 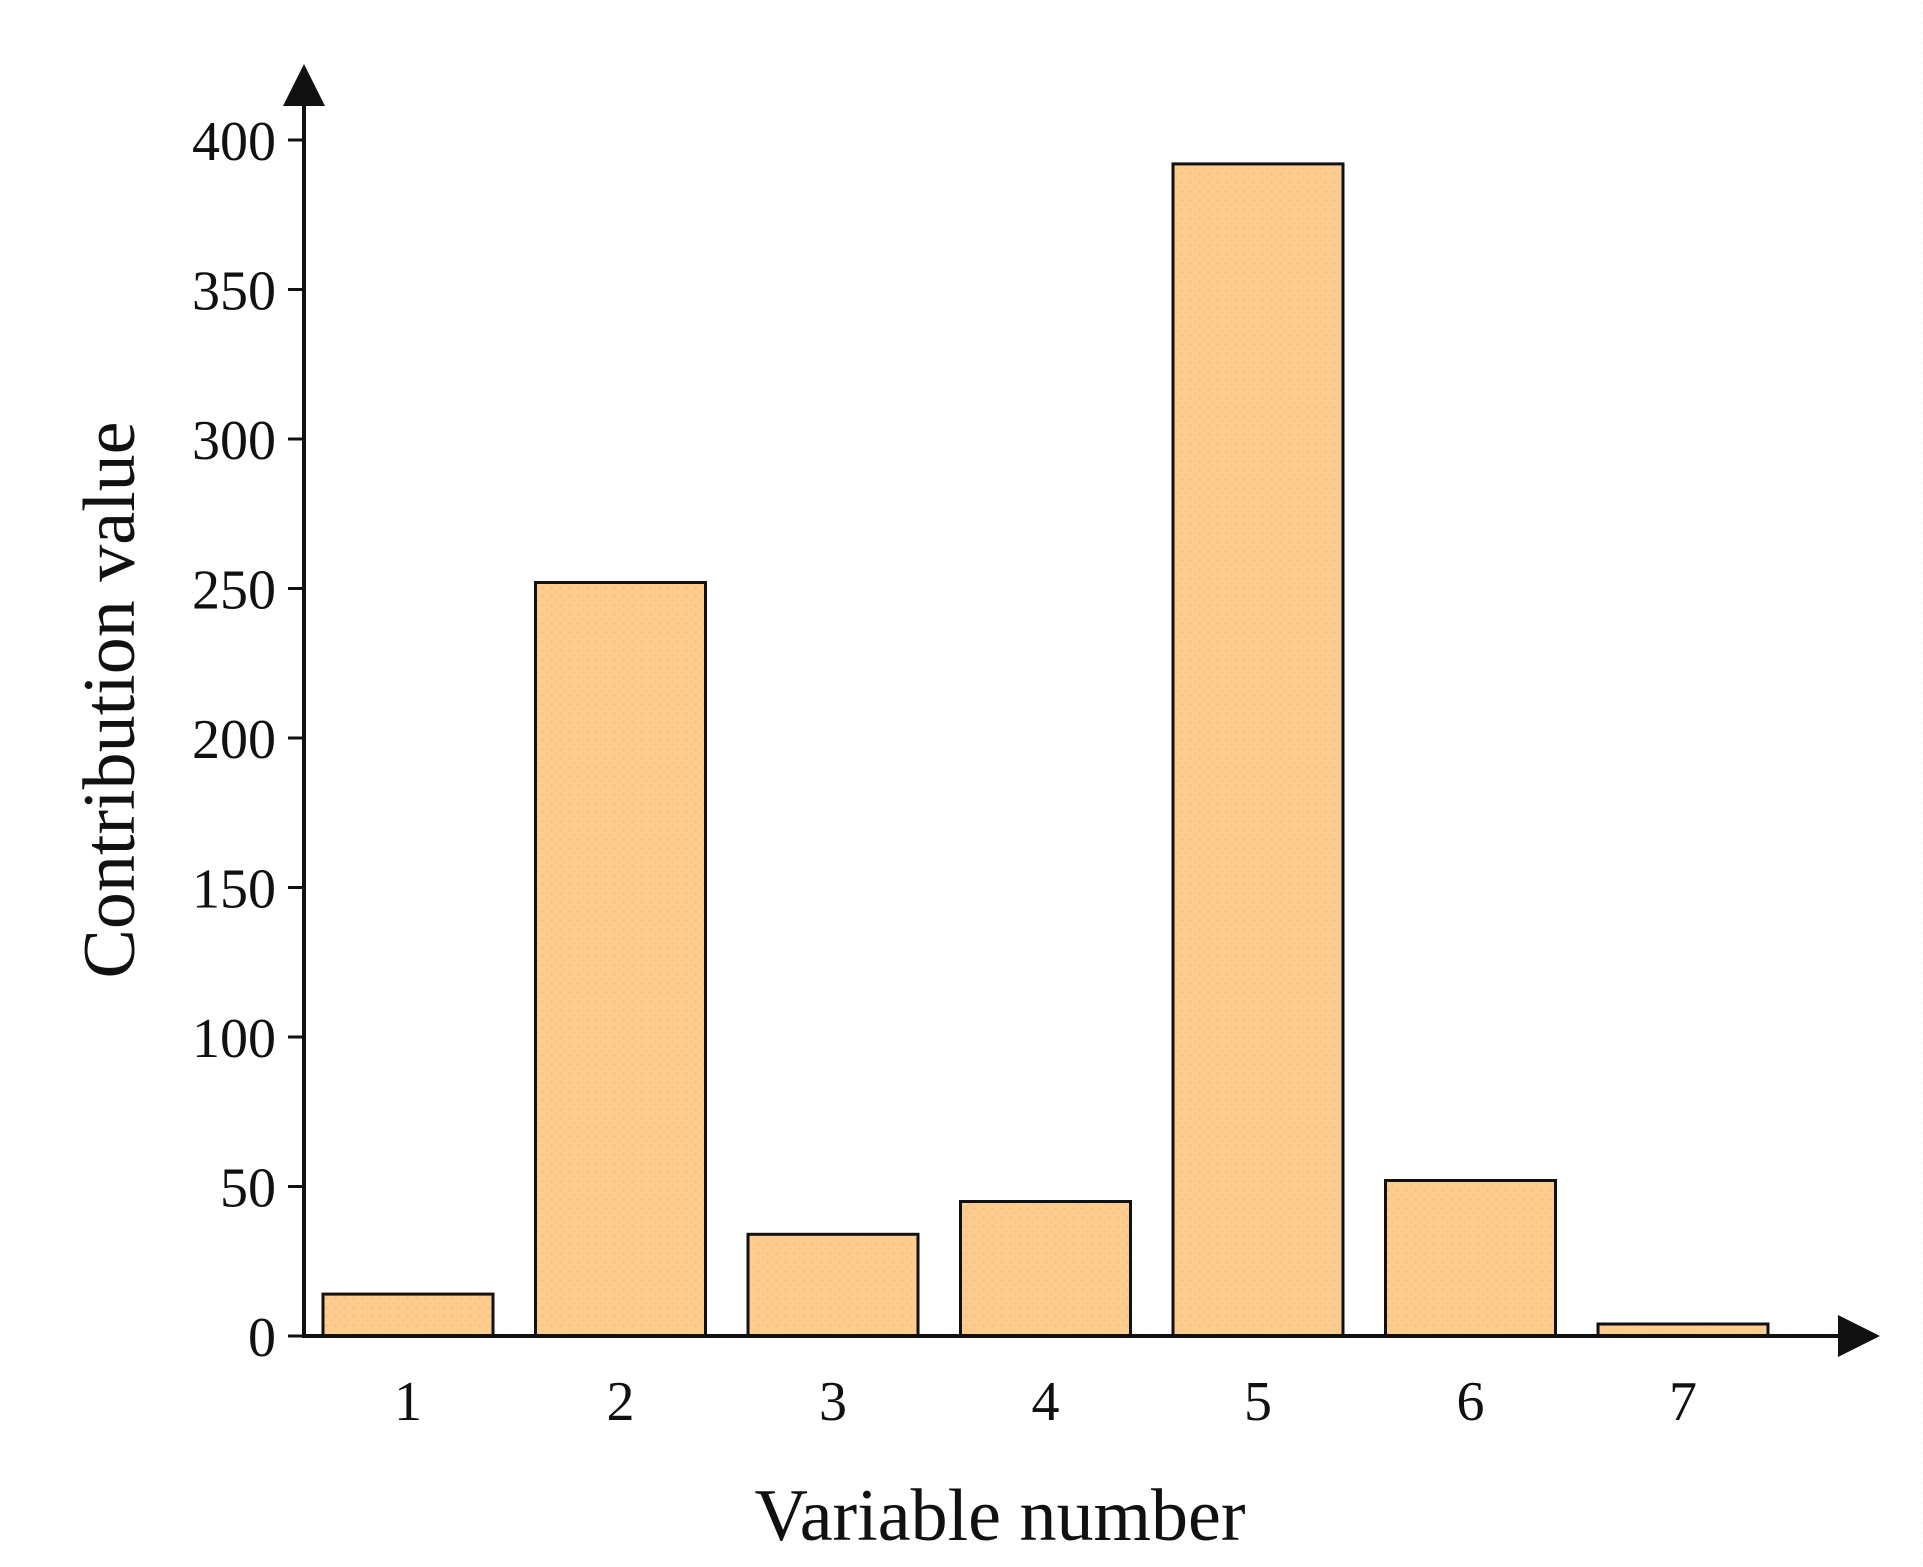 What do you see at coordinates (262, 1338) in the screenshot?
I see `y-tick-label: 0` at bounding box center [262, 1338].